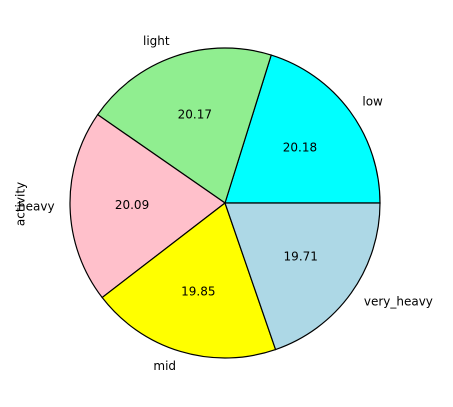 The height and width of the screenshot is (407, 453). I want to click on slice-category-label: heavy, so click(36, 207).